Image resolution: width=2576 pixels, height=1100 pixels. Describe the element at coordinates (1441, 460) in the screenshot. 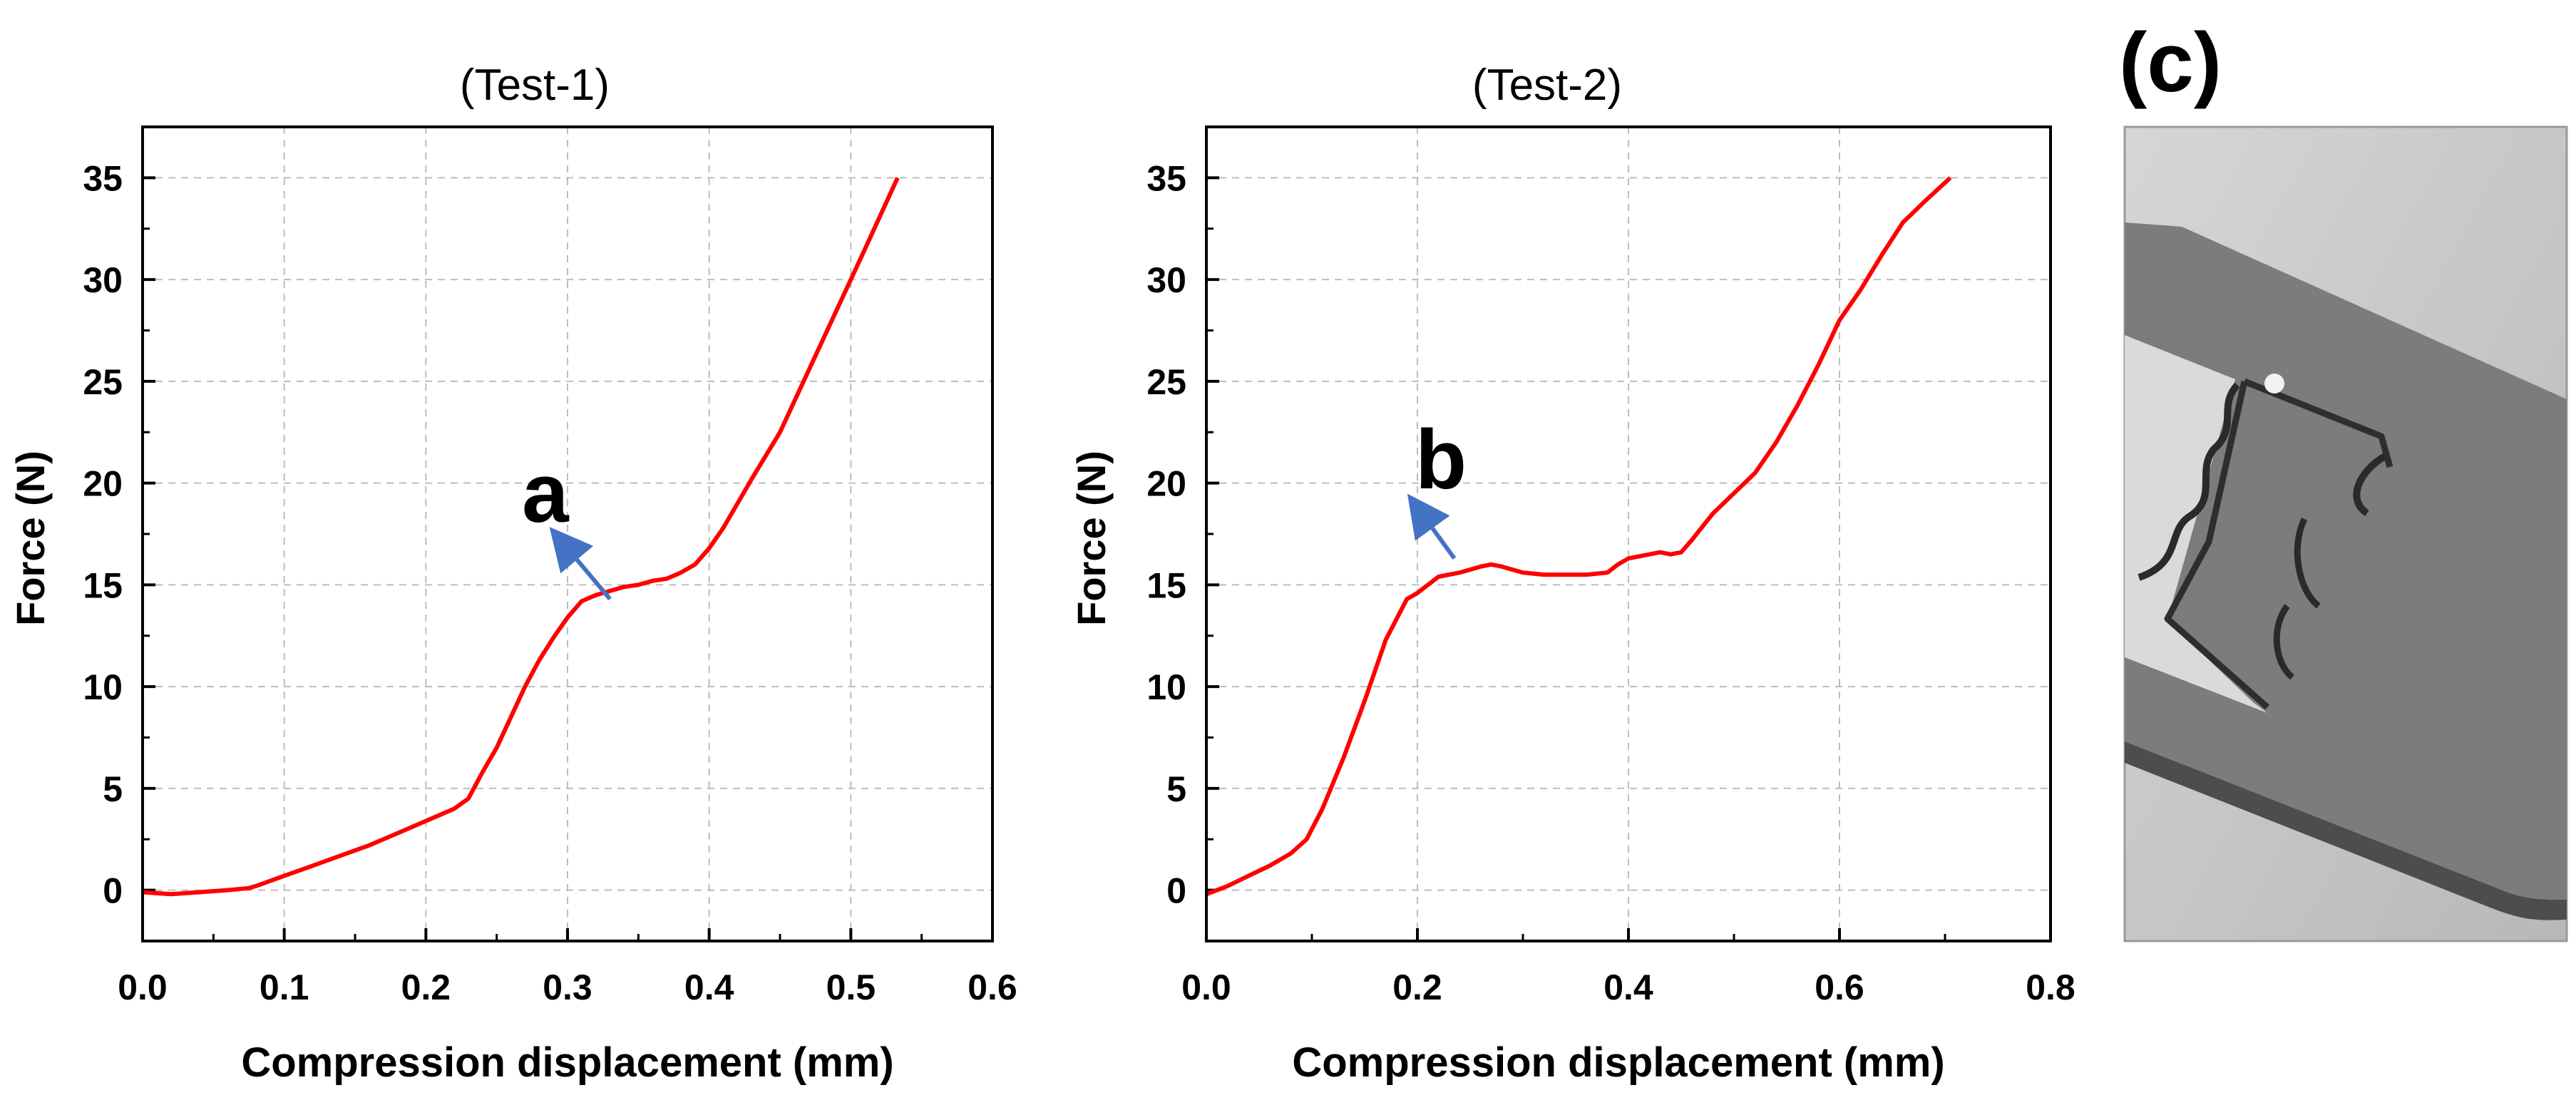

I see `annotation-label-b: b` at that location.